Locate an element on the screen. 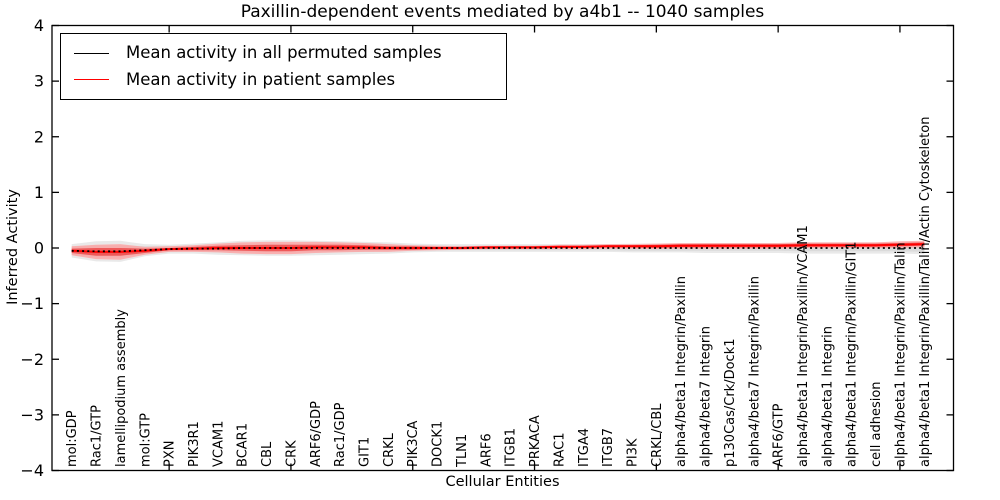 The image size is (1000, 500). x-category-label: ARF6 is located at coordinates (486, 450).